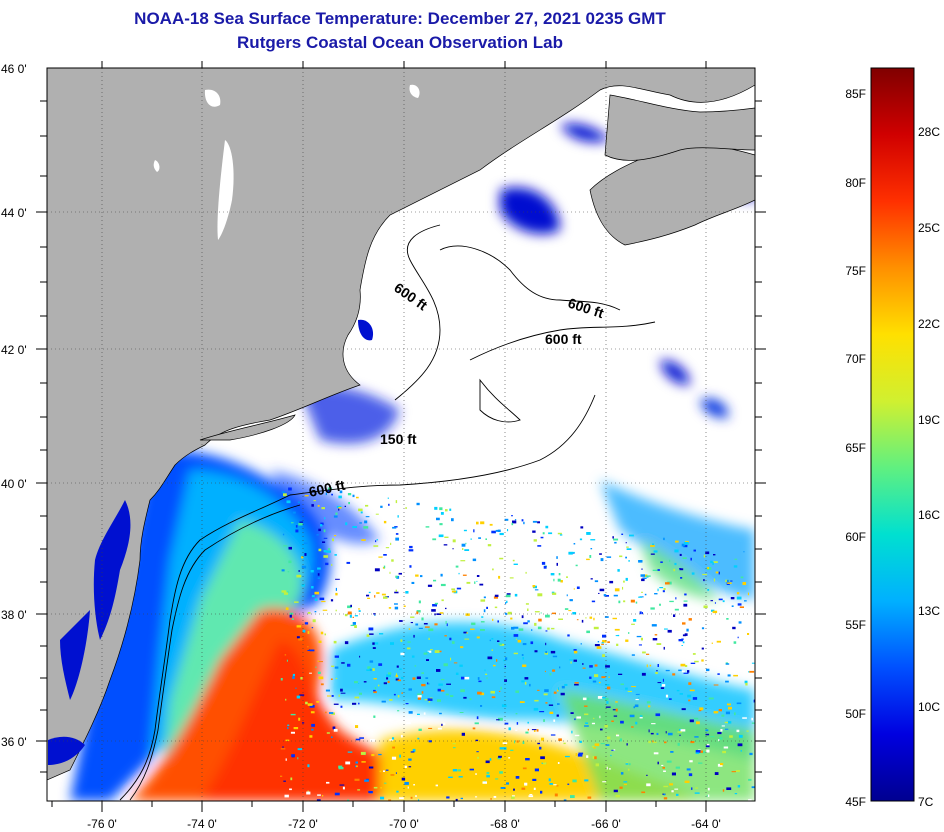 This screenshot has width=944, height=832. Describe the element at coordinates (855, 183) in the screenshot. I see `colorbar-f-label: 80F` at that location.